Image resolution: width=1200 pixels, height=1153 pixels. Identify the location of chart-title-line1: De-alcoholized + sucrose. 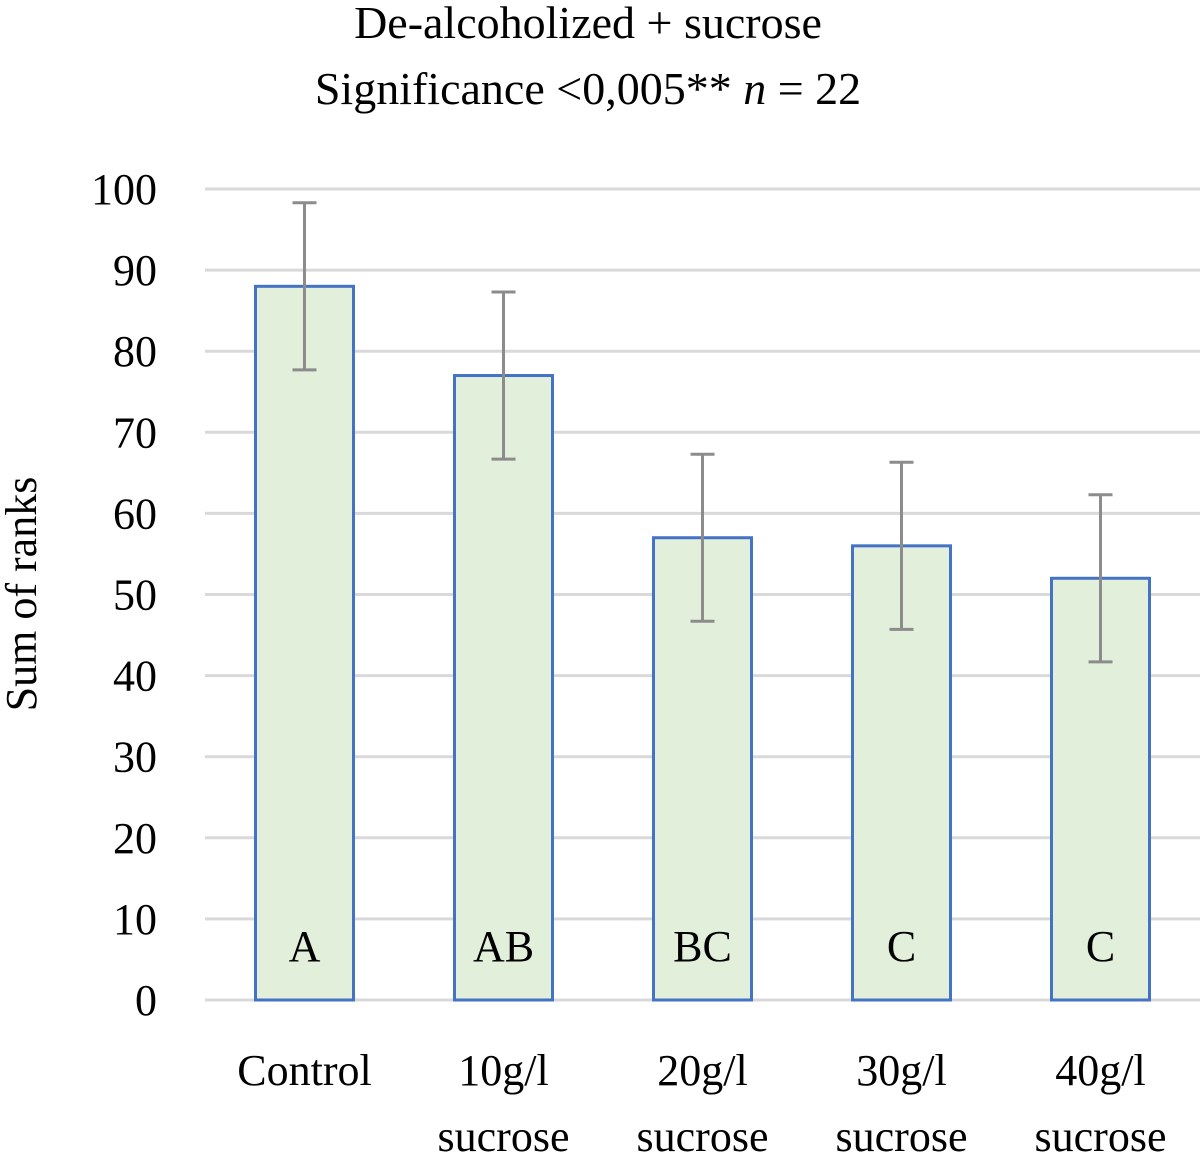
(588, 24).